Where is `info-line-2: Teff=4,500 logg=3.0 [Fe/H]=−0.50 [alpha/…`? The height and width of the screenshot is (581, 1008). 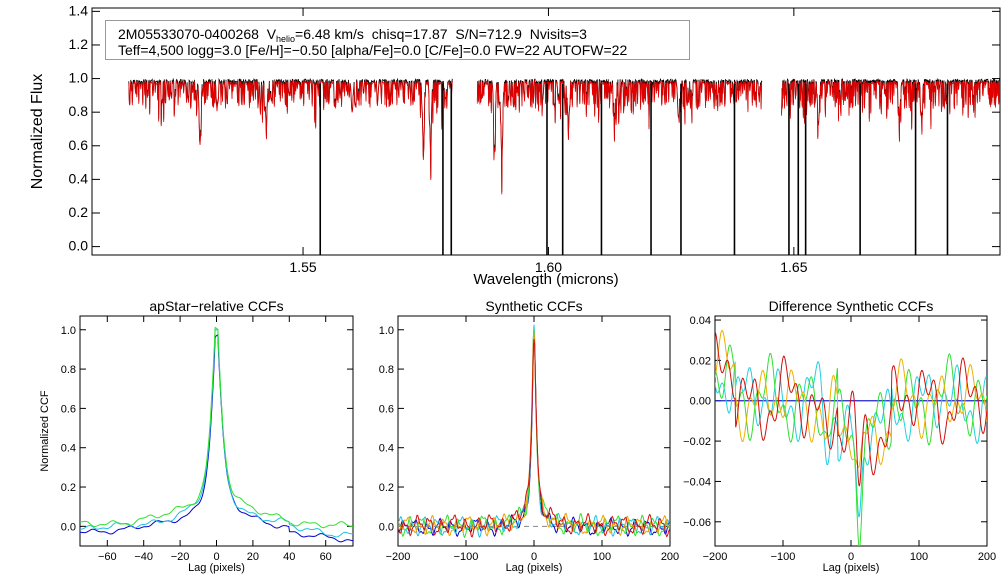 info-line-2: Teff=4,500 logg=3.0 [Fe/H]=−0.50 [alpha/… is located at coordinates (373, 50).